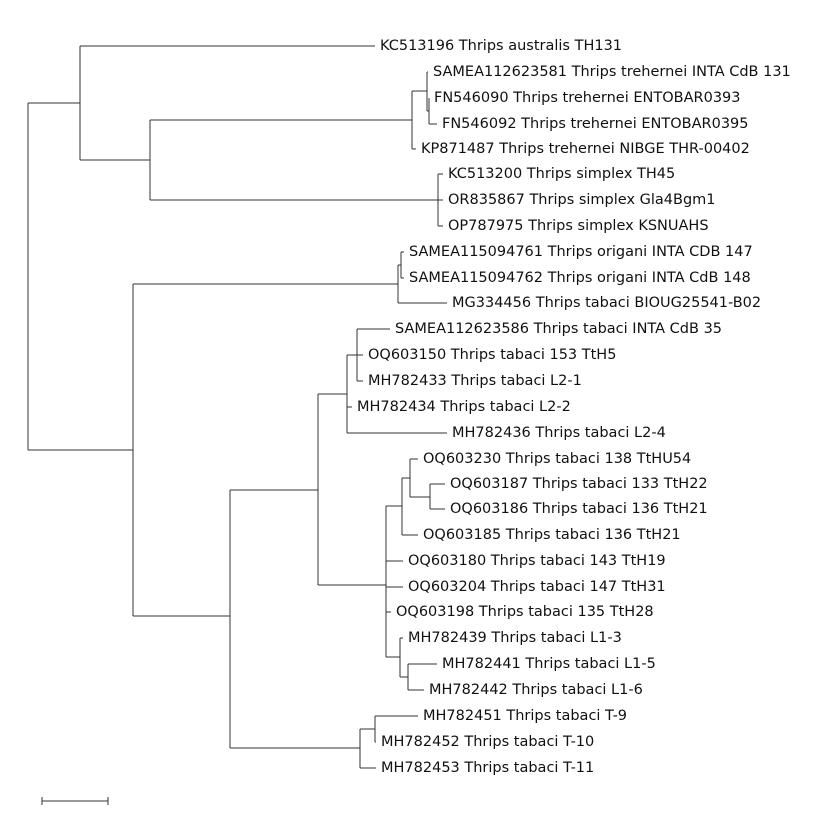 The height and width of the screenshot is (821, 827). I want to click on leaf-label: MH782433 Thrips tabaci L2-1, so click(475, 381).